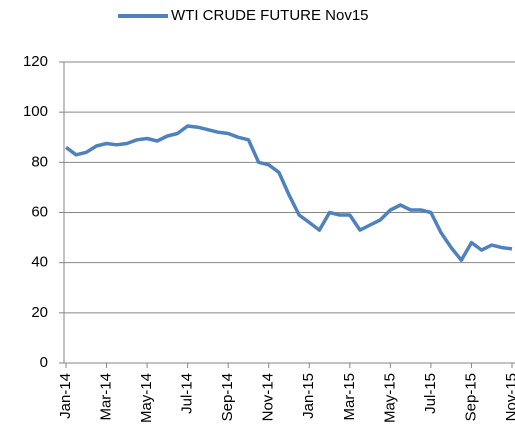 The width and height of the screenshot is (515, 439). I want to click on y-tick-label: 40, so click(39, 262).